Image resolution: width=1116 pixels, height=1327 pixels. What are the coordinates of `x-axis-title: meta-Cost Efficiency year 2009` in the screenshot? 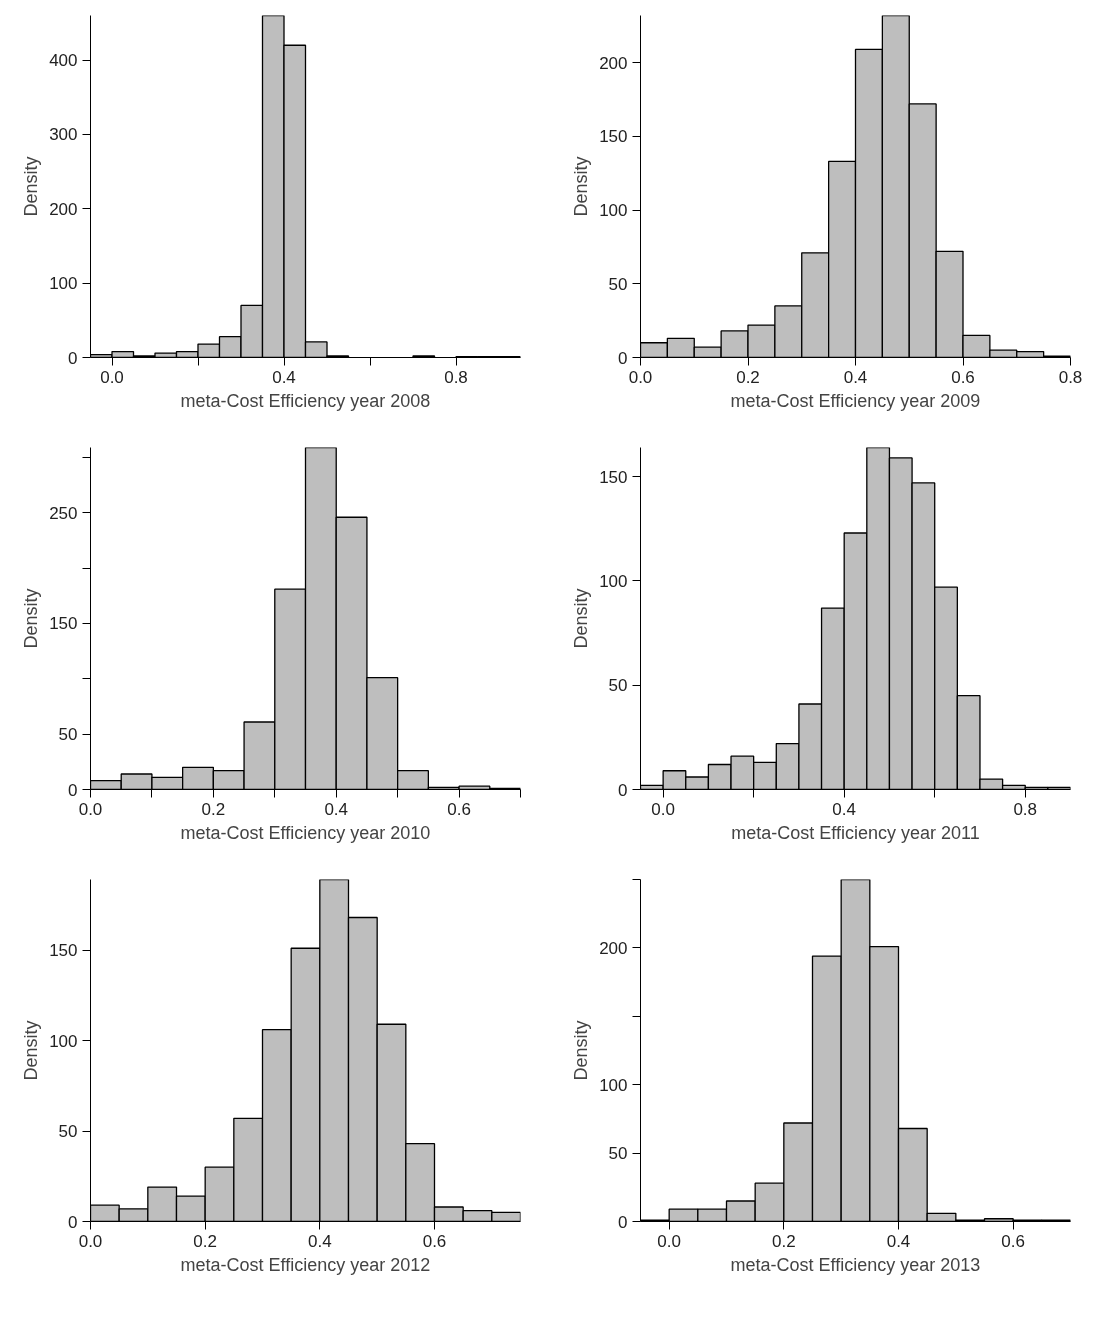 It's located at (855, 400).